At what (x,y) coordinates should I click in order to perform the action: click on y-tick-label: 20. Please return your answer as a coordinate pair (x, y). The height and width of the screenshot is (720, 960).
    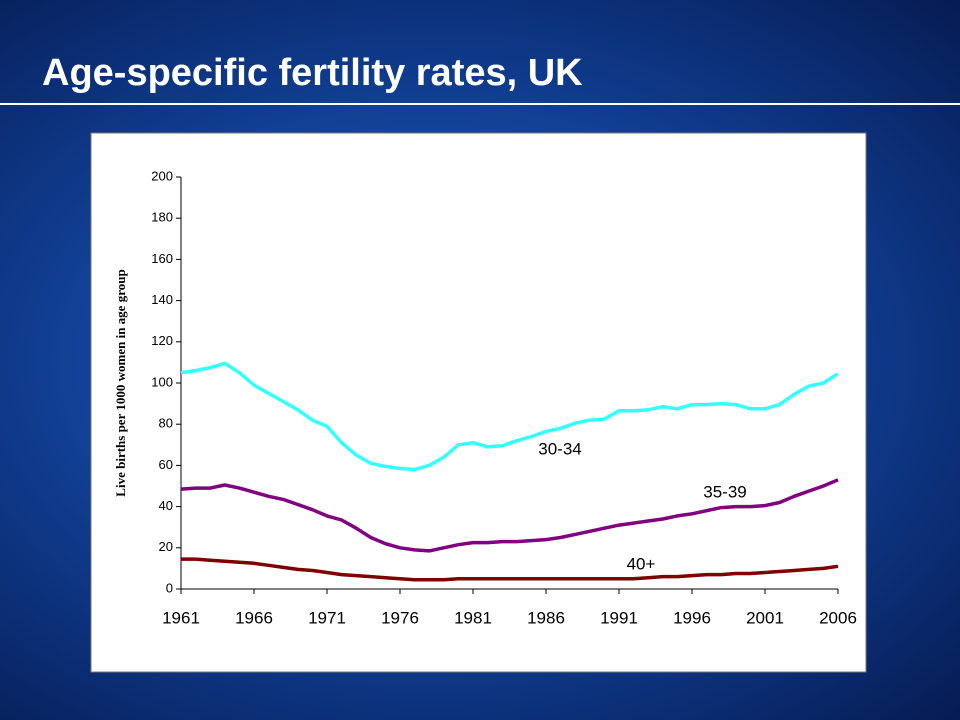
    Looking at the image, I should click on (166, 546).